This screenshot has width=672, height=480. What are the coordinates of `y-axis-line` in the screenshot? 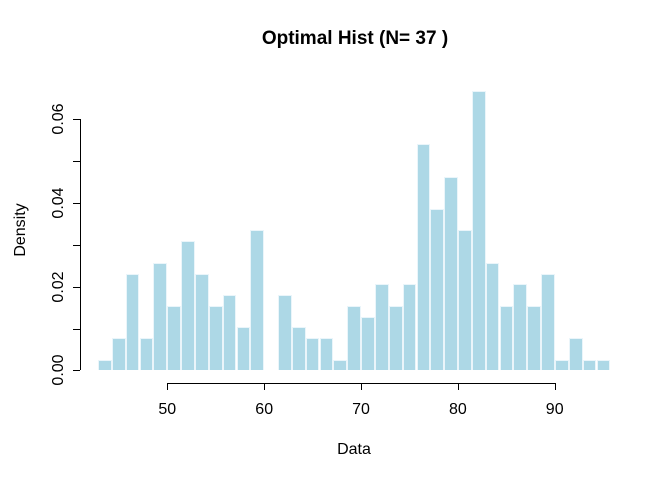 It's located at (80, 245).